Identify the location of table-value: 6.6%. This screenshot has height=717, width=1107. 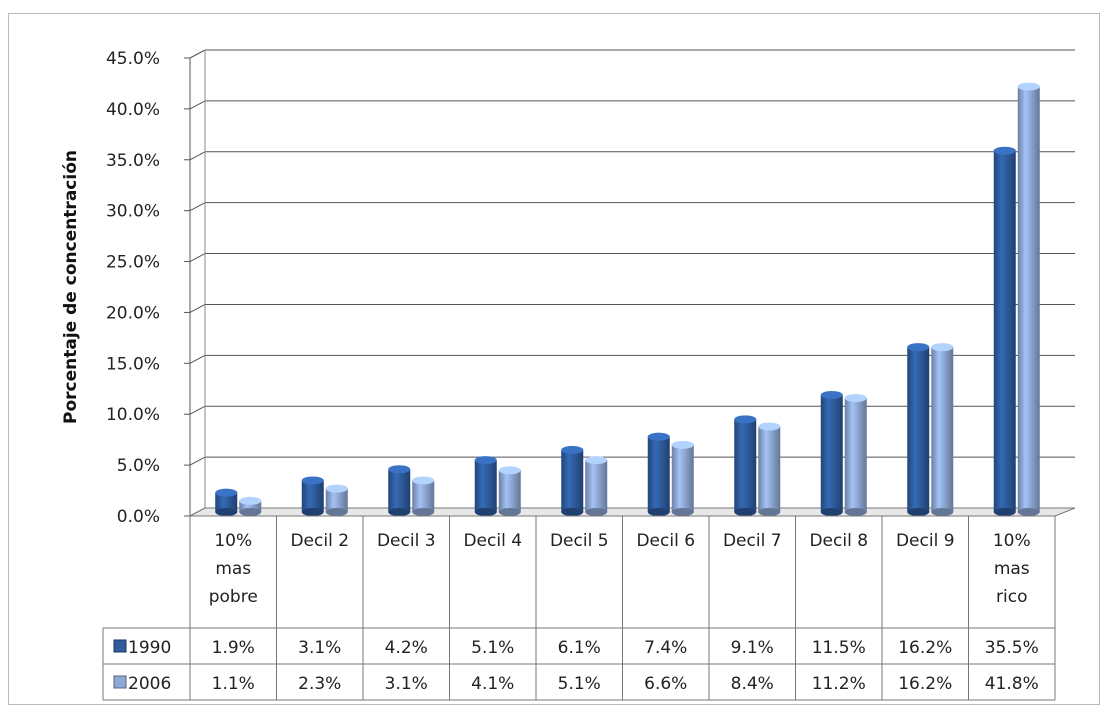
(665, 684).